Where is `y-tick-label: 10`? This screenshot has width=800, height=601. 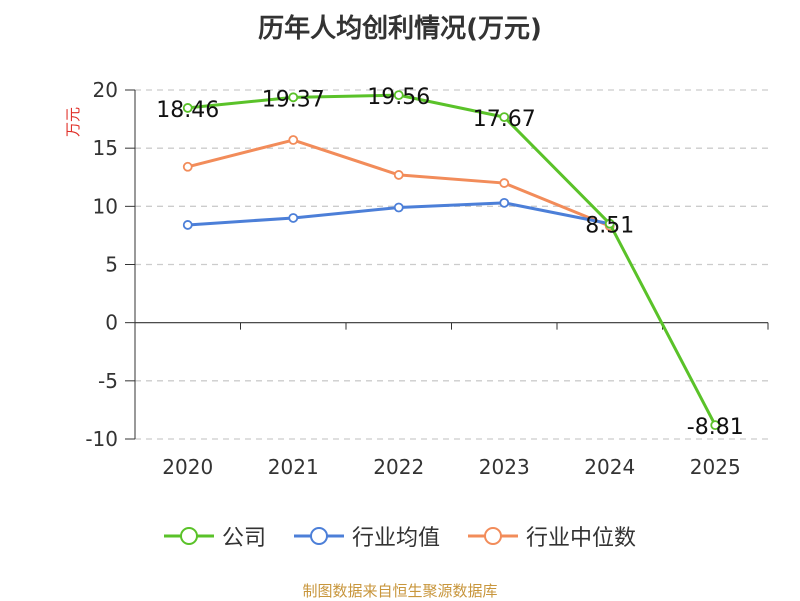 y-tick-label: 10 is located at coordinates (105, 206).